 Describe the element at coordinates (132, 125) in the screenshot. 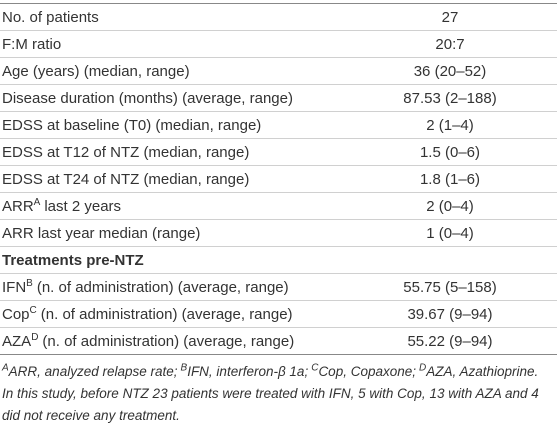

I see `label-text: EDSS at baseline (T0) (median, range)` at that location.